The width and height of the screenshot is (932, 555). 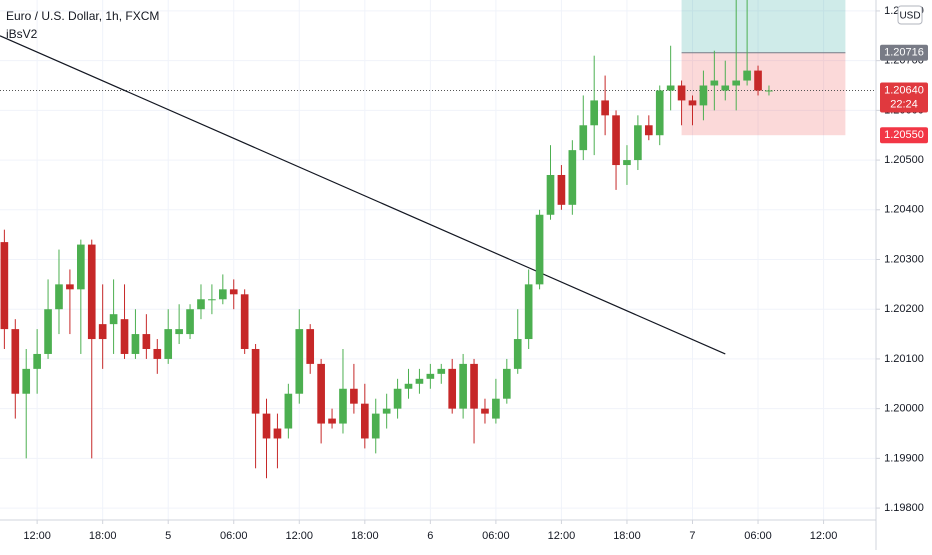 I want to click on currency-badge, so click(x=910, y=15).